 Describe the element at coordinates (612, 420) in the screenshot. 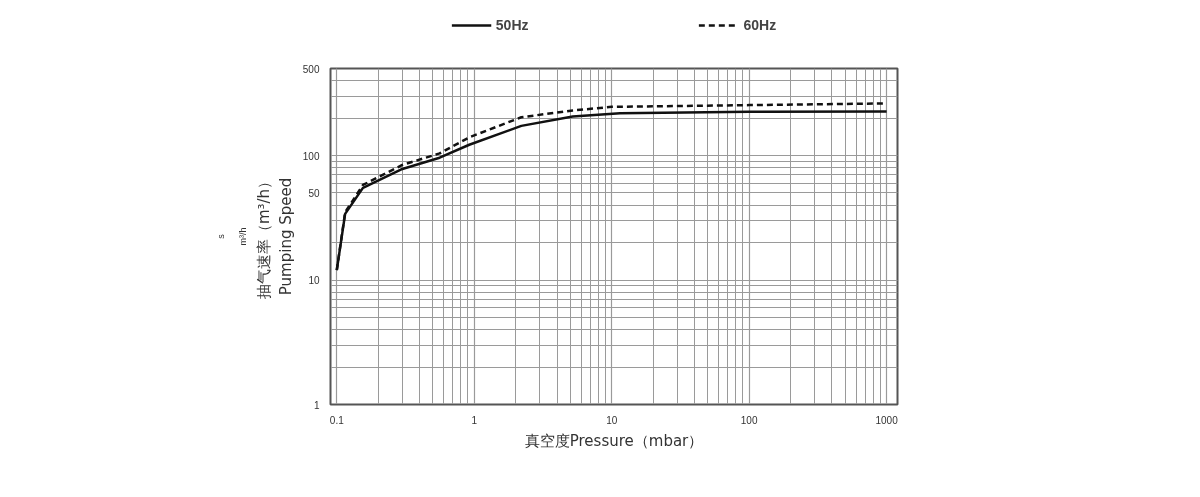

I see `x-tick-label: 10` at that location.